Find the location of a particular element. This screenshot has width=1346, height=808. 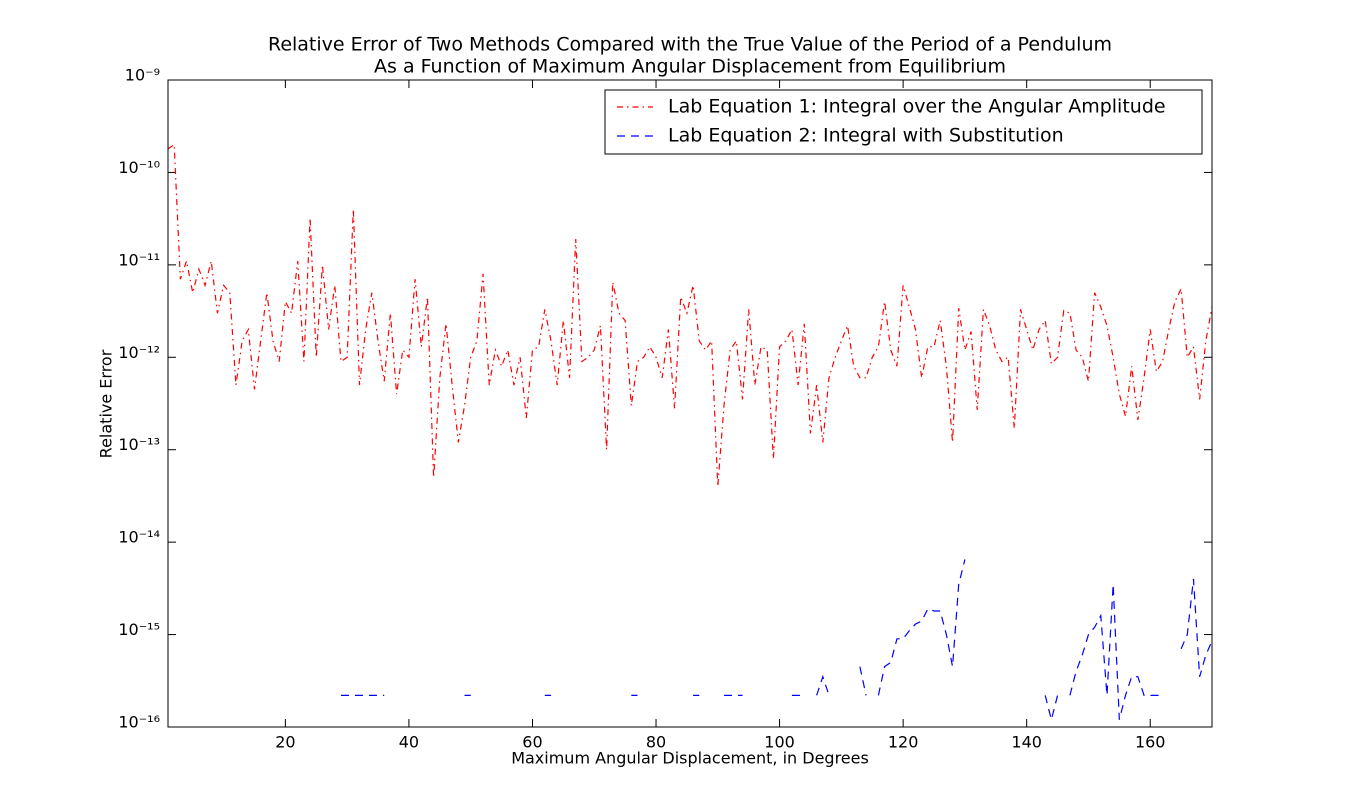

y-tick-label: 10⁻¹³ is located at coordinates (139, 444).